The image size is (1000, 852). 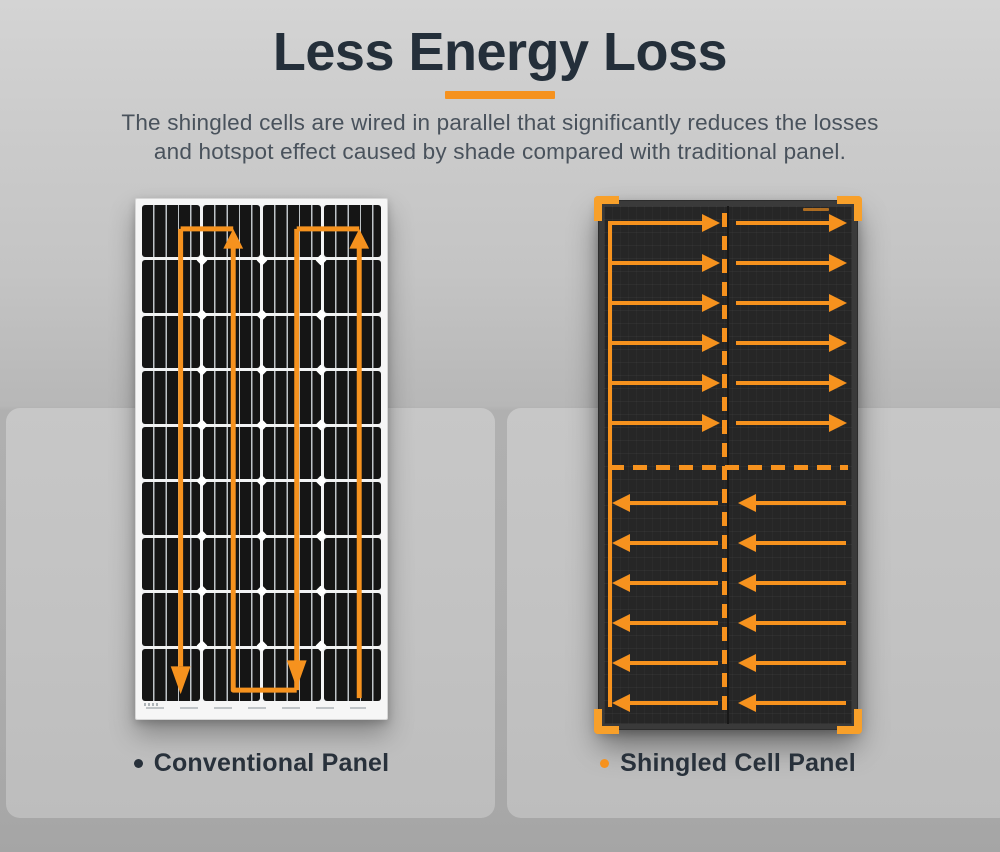 What do you see at coordinates (816, 209) in the screenshot?
I see `brand-mark` at bounding box center [816, 209].